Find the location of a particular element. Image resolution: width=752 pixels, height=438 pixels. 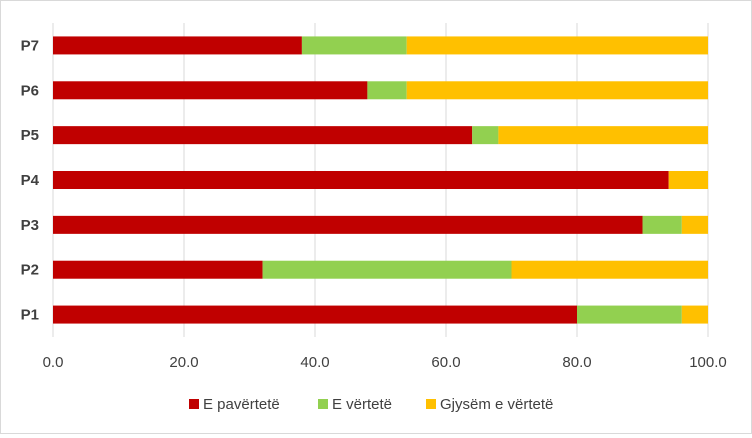

bar-p5-e-vërtetë is located at coordinates (485, 135).